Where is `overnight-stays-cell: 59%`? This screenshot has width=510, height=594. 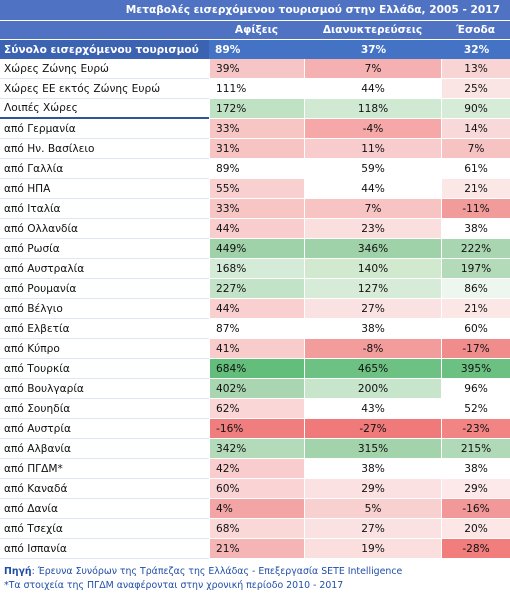 overnight-stays-cell: 59% is located at coordinates (372, 169).